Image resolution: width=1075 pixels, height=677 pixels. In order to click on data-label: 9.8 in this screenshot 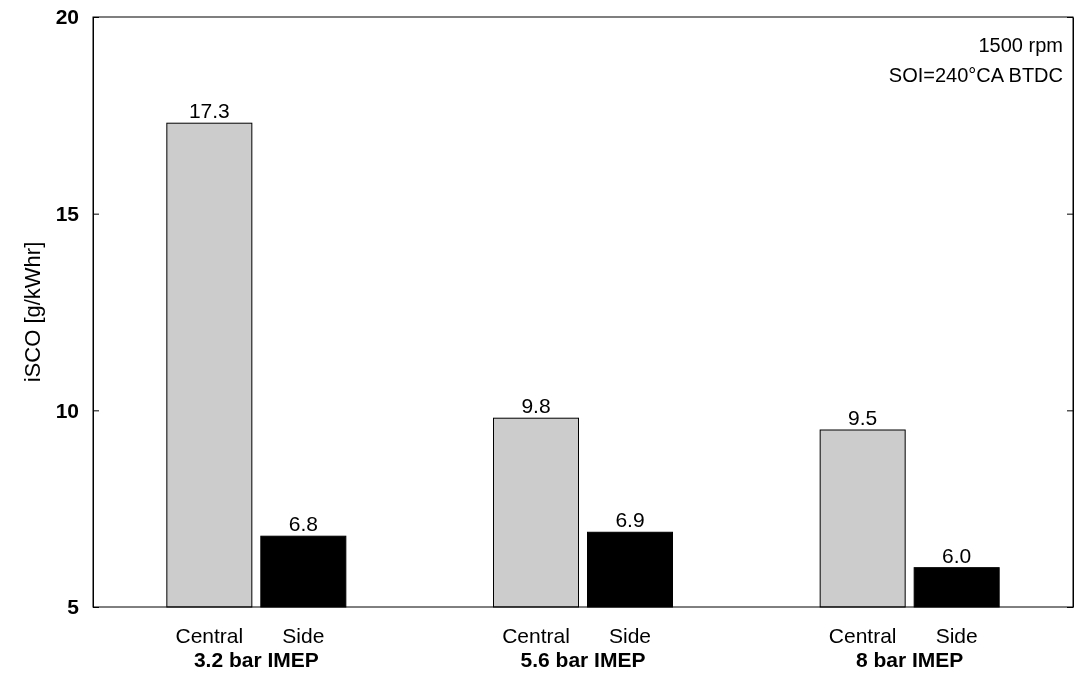, I will do `click(536, 406)`.